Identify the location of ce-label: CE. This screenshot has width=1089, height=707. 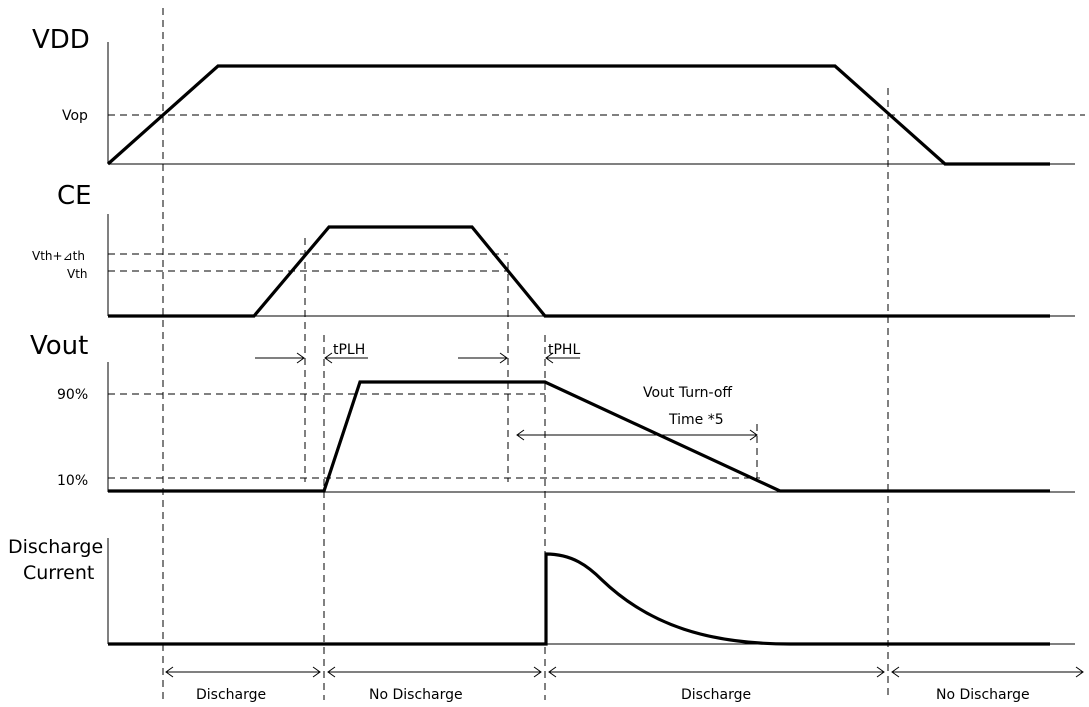
(74, 196).